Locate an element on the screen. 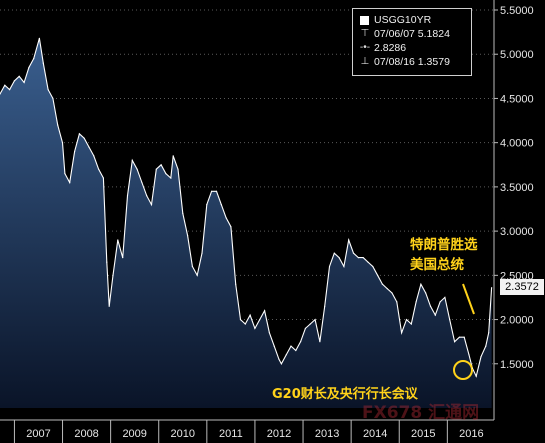 This screenshot has height=443, width=545. x-tick-label: 2016 is located at coordinates (471, 434).